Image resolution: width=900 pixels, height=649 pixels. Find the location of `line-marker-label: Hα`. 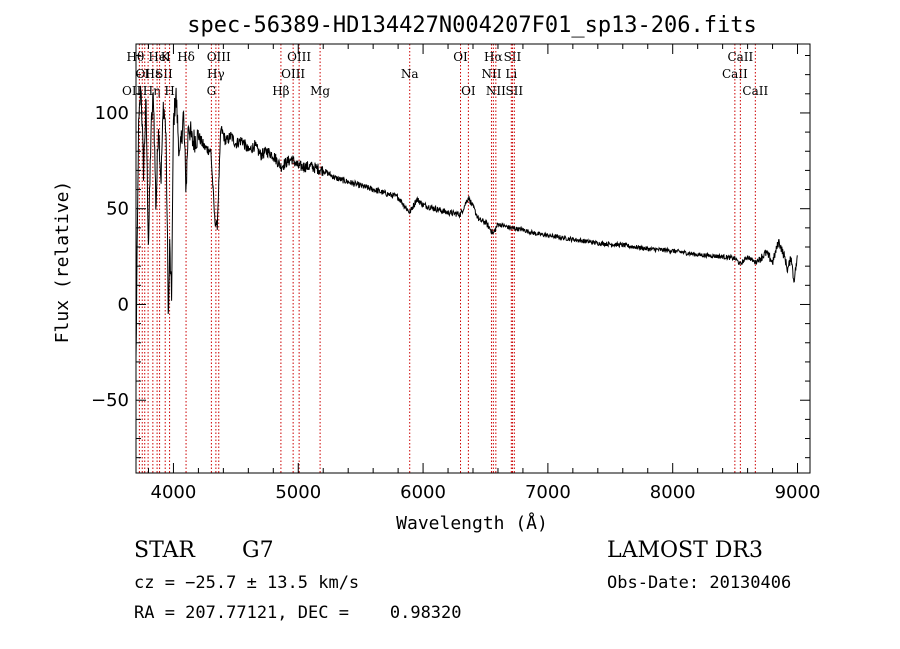

line-marker-label: Hα is located at coordinates (493, 57).